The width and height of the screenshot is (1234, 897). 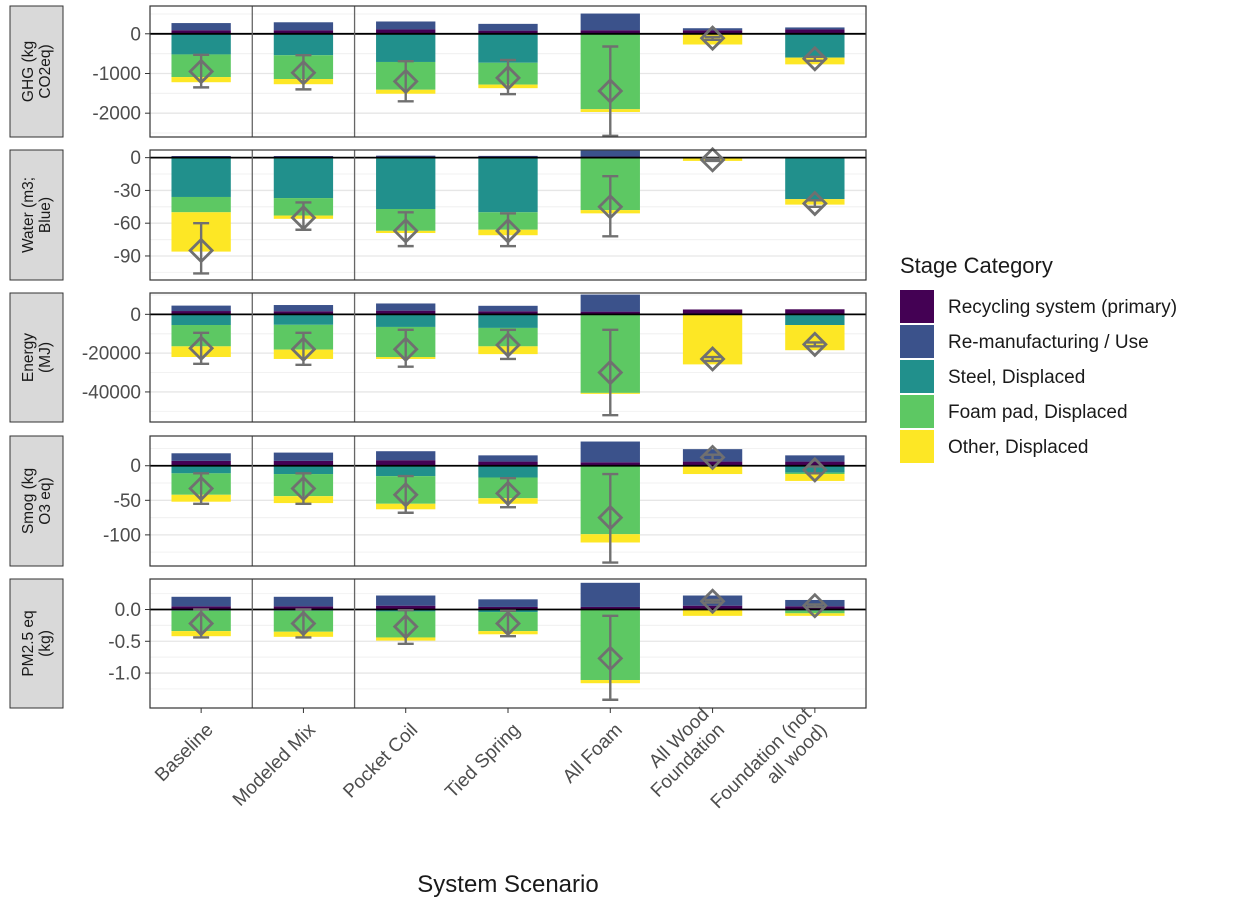 I want to click on panel: Water (m3;Blue) 0 -30 -60 -90, so click(x=438, y=213).